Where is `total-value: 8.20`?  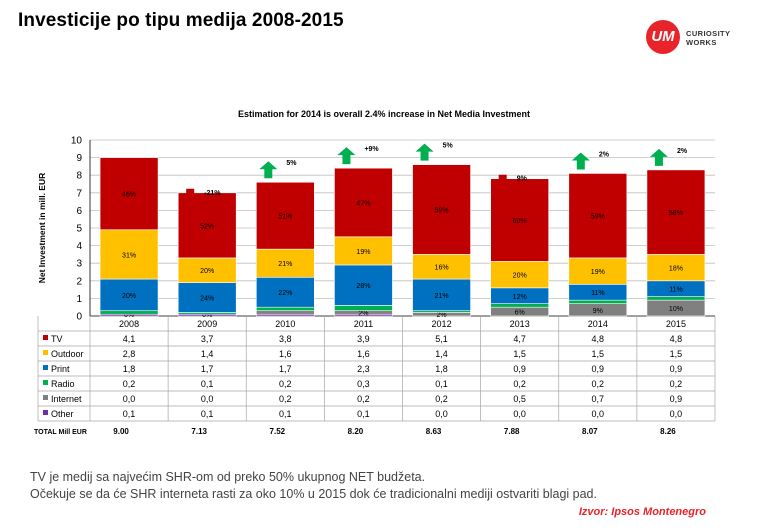 total-value: 8.20 is located at coordinates (356, 431).